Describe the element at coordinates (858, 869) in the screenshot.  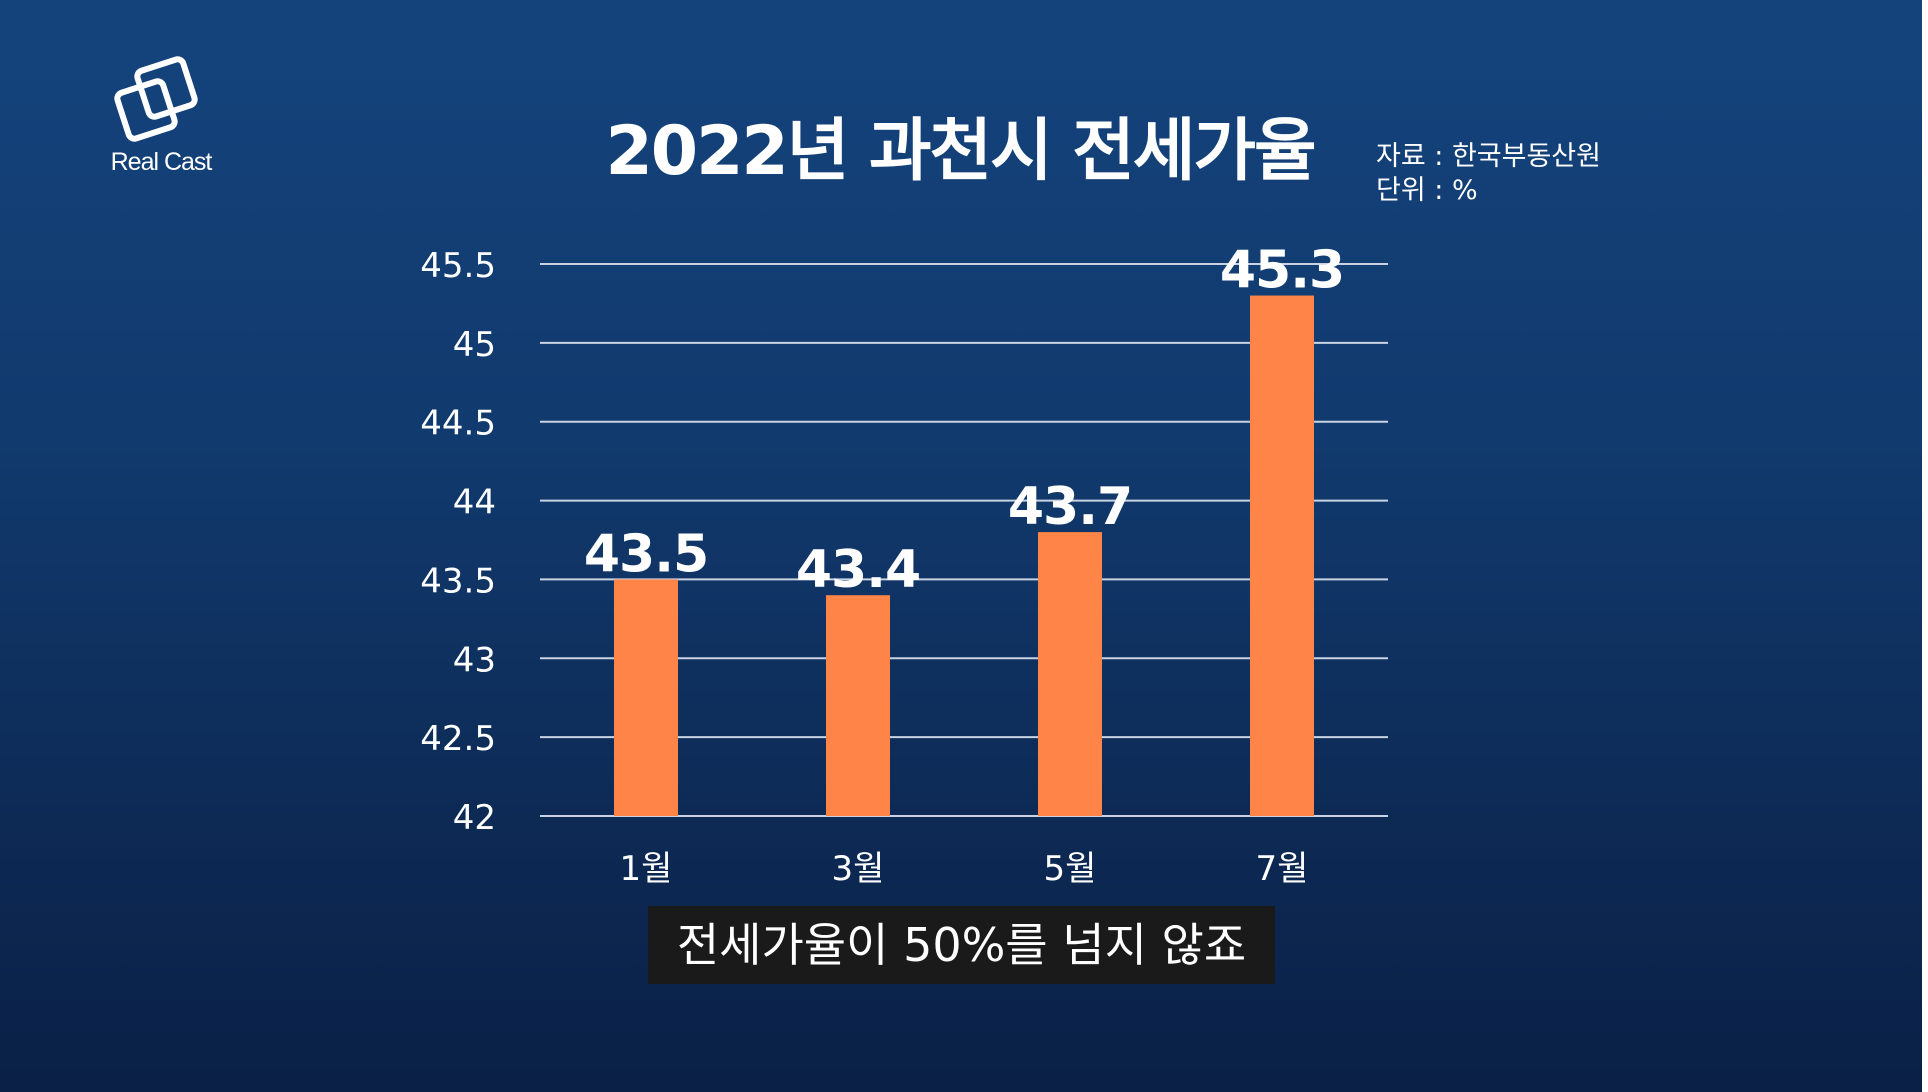
I see `x-tick-label: 3월` at that location.